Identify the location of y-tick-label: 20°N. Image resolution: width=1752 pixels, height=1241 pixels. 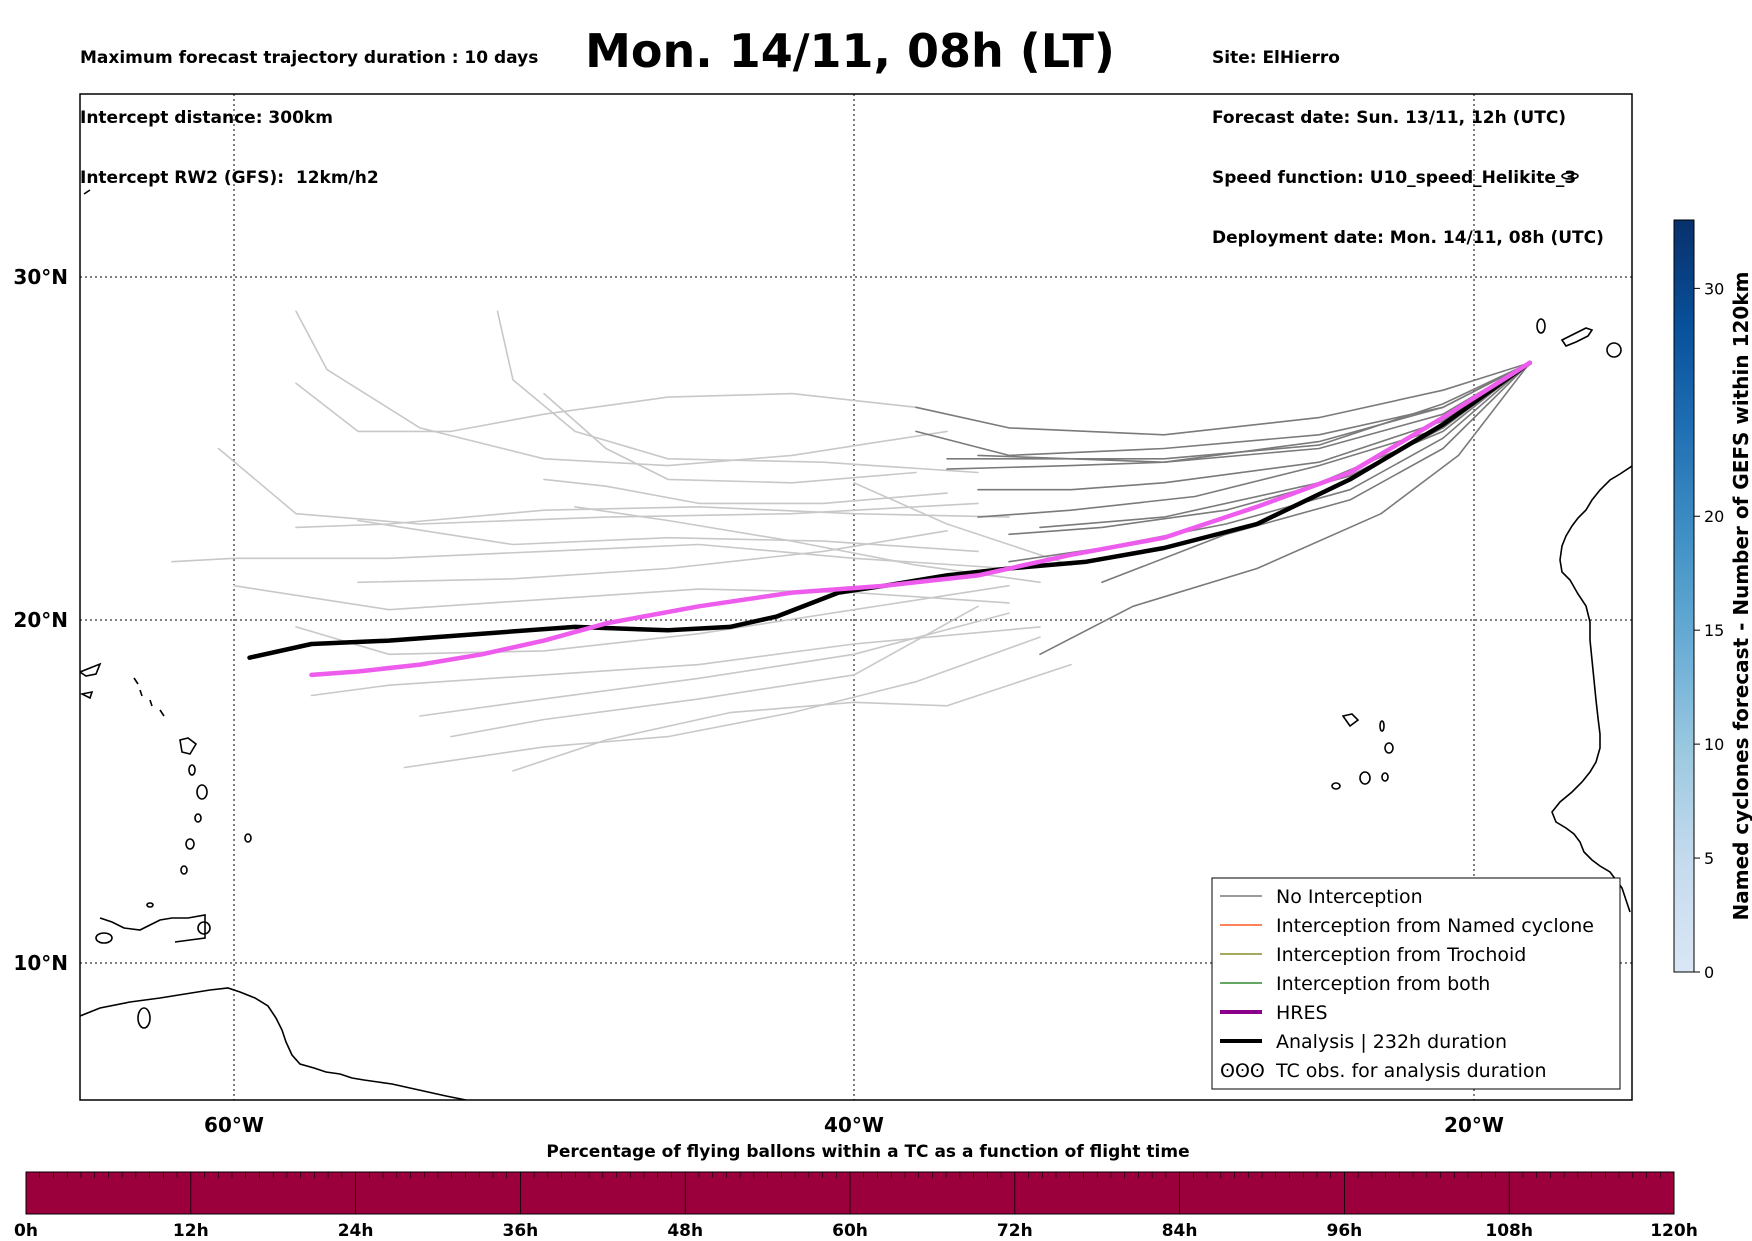
(40, 620).